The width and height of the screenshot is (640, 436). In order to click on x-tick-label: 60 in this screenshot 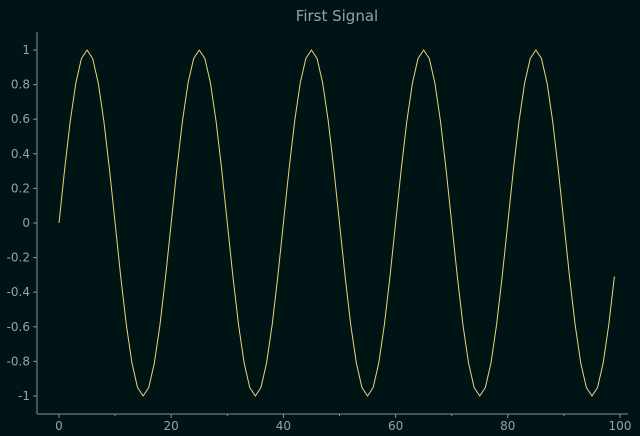, I will do `click(395, 426)`.